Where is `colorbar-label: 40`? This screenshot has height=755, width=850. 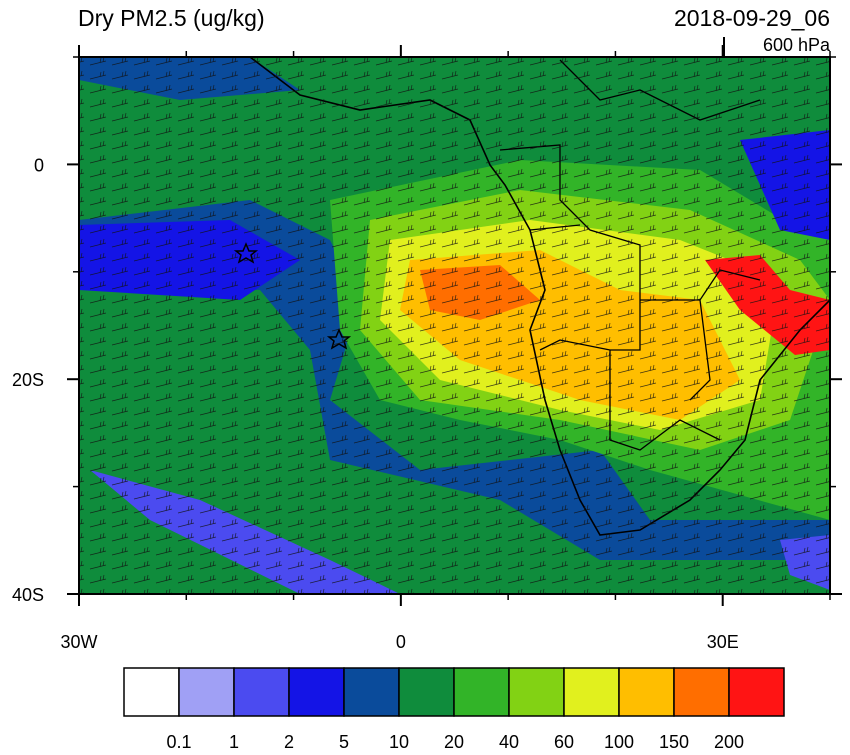
colorbar-label: 40 is located at coordinates (509, 741).